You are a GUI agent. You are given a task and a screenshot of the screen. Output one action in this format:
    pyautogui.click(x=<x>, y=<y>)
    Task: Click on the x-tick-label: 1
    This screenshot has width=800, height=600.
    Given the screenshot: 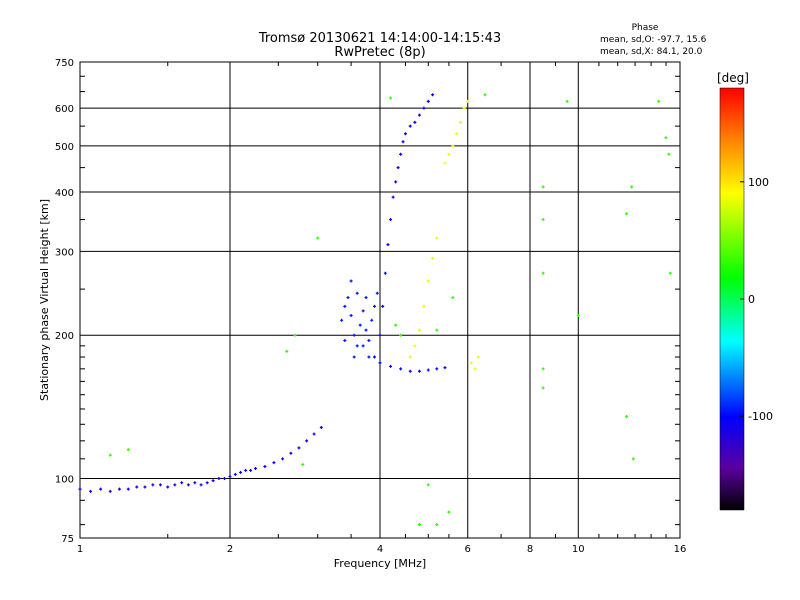 What is the action you would take?
    pyautogui.click(x=80, y=549)
    